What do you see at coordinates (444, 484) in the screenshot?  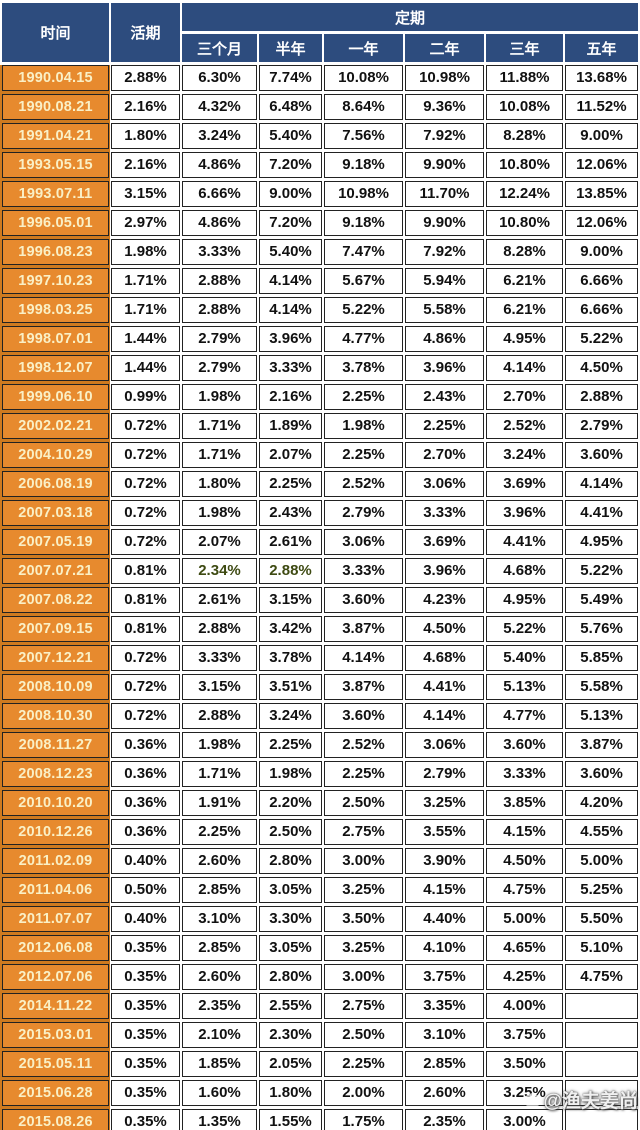 I see `rate-cell: 3.06%` at bounding box center [444, 484].